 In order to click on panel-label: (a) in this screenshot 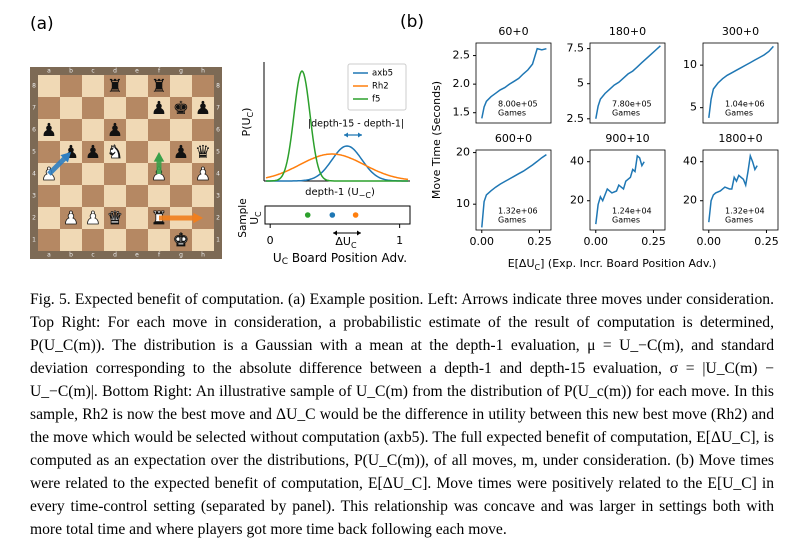, I will do `click(42, 24)`.